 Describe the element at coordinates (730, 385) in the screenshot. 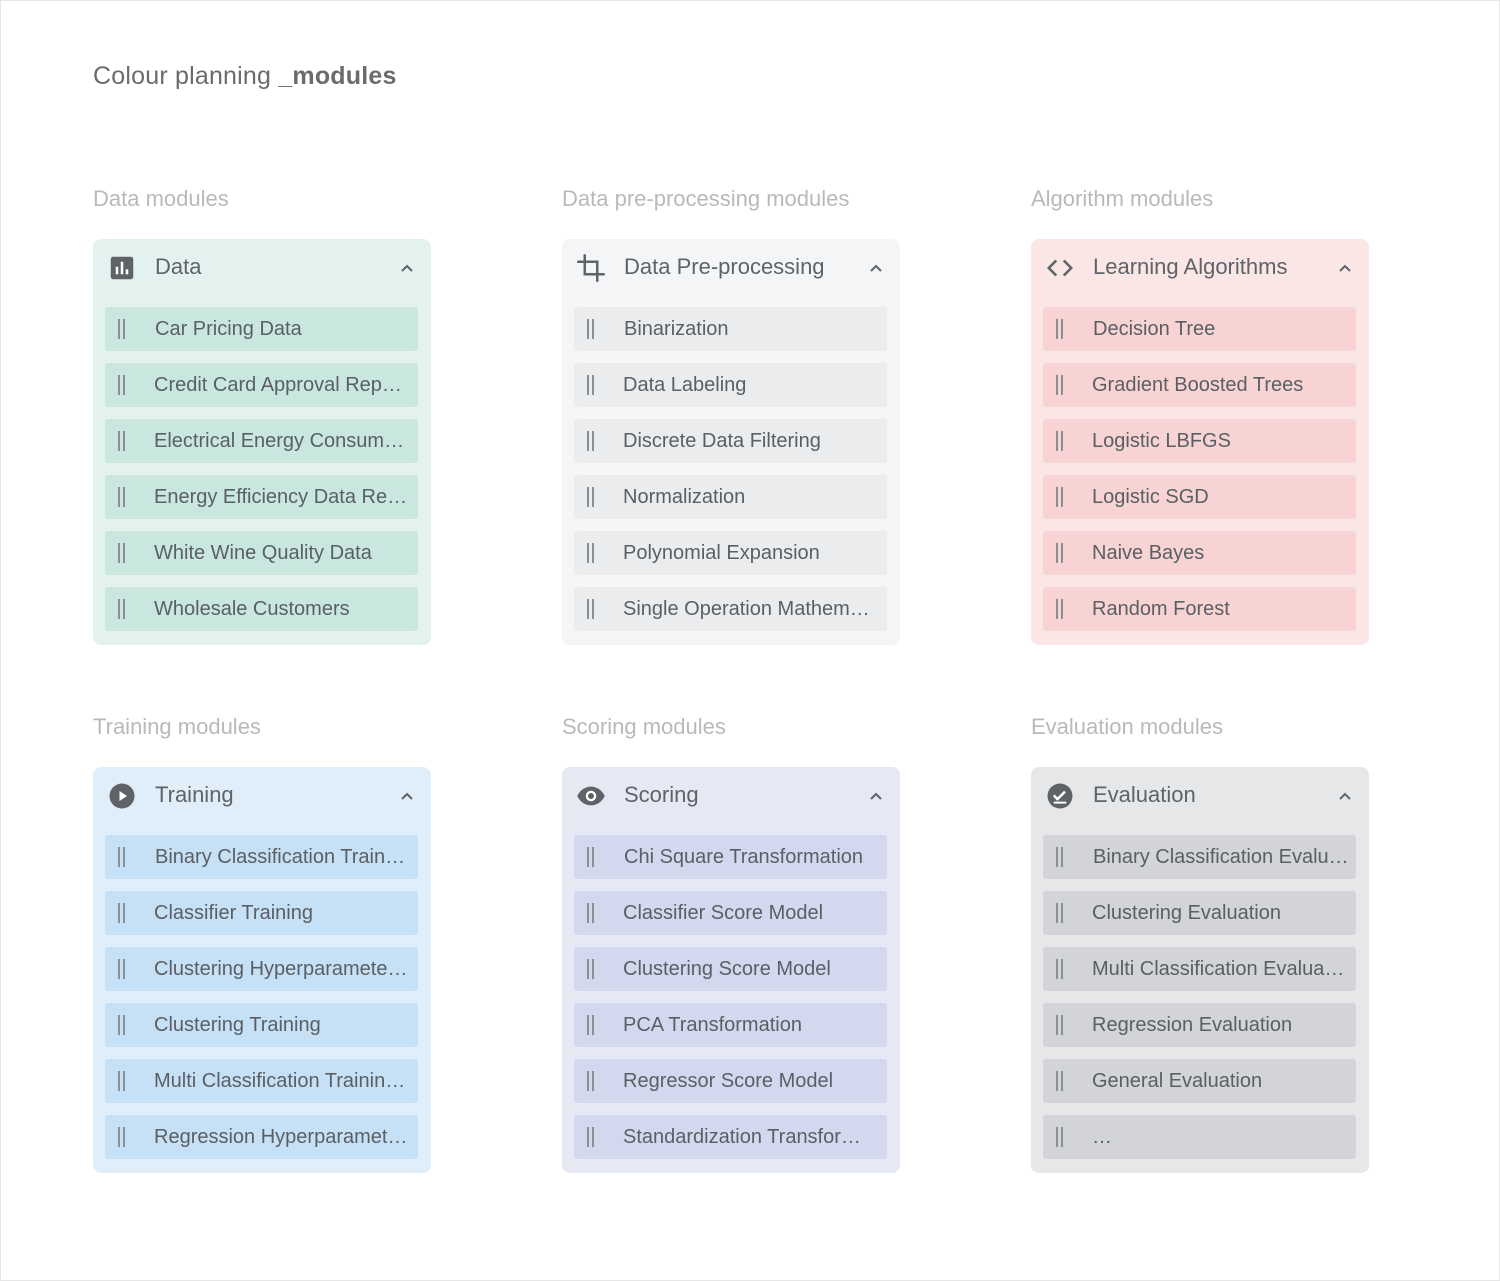

I see `module-item: Data Labeling` at that location.